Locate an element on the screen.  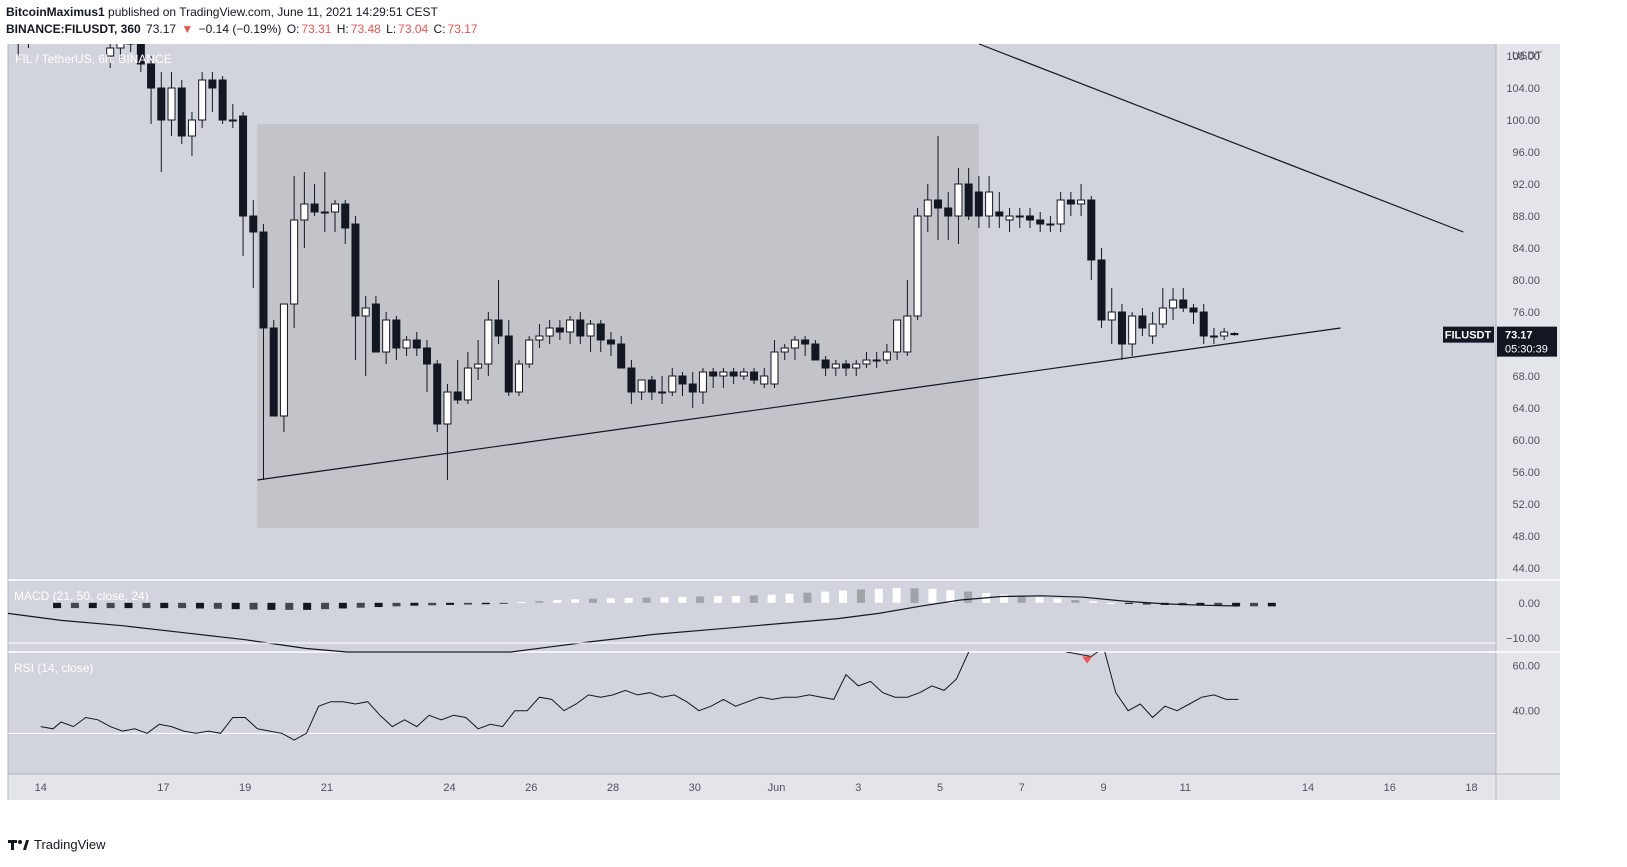
time-tick-label: 19 is located at coordinates (245, 788).